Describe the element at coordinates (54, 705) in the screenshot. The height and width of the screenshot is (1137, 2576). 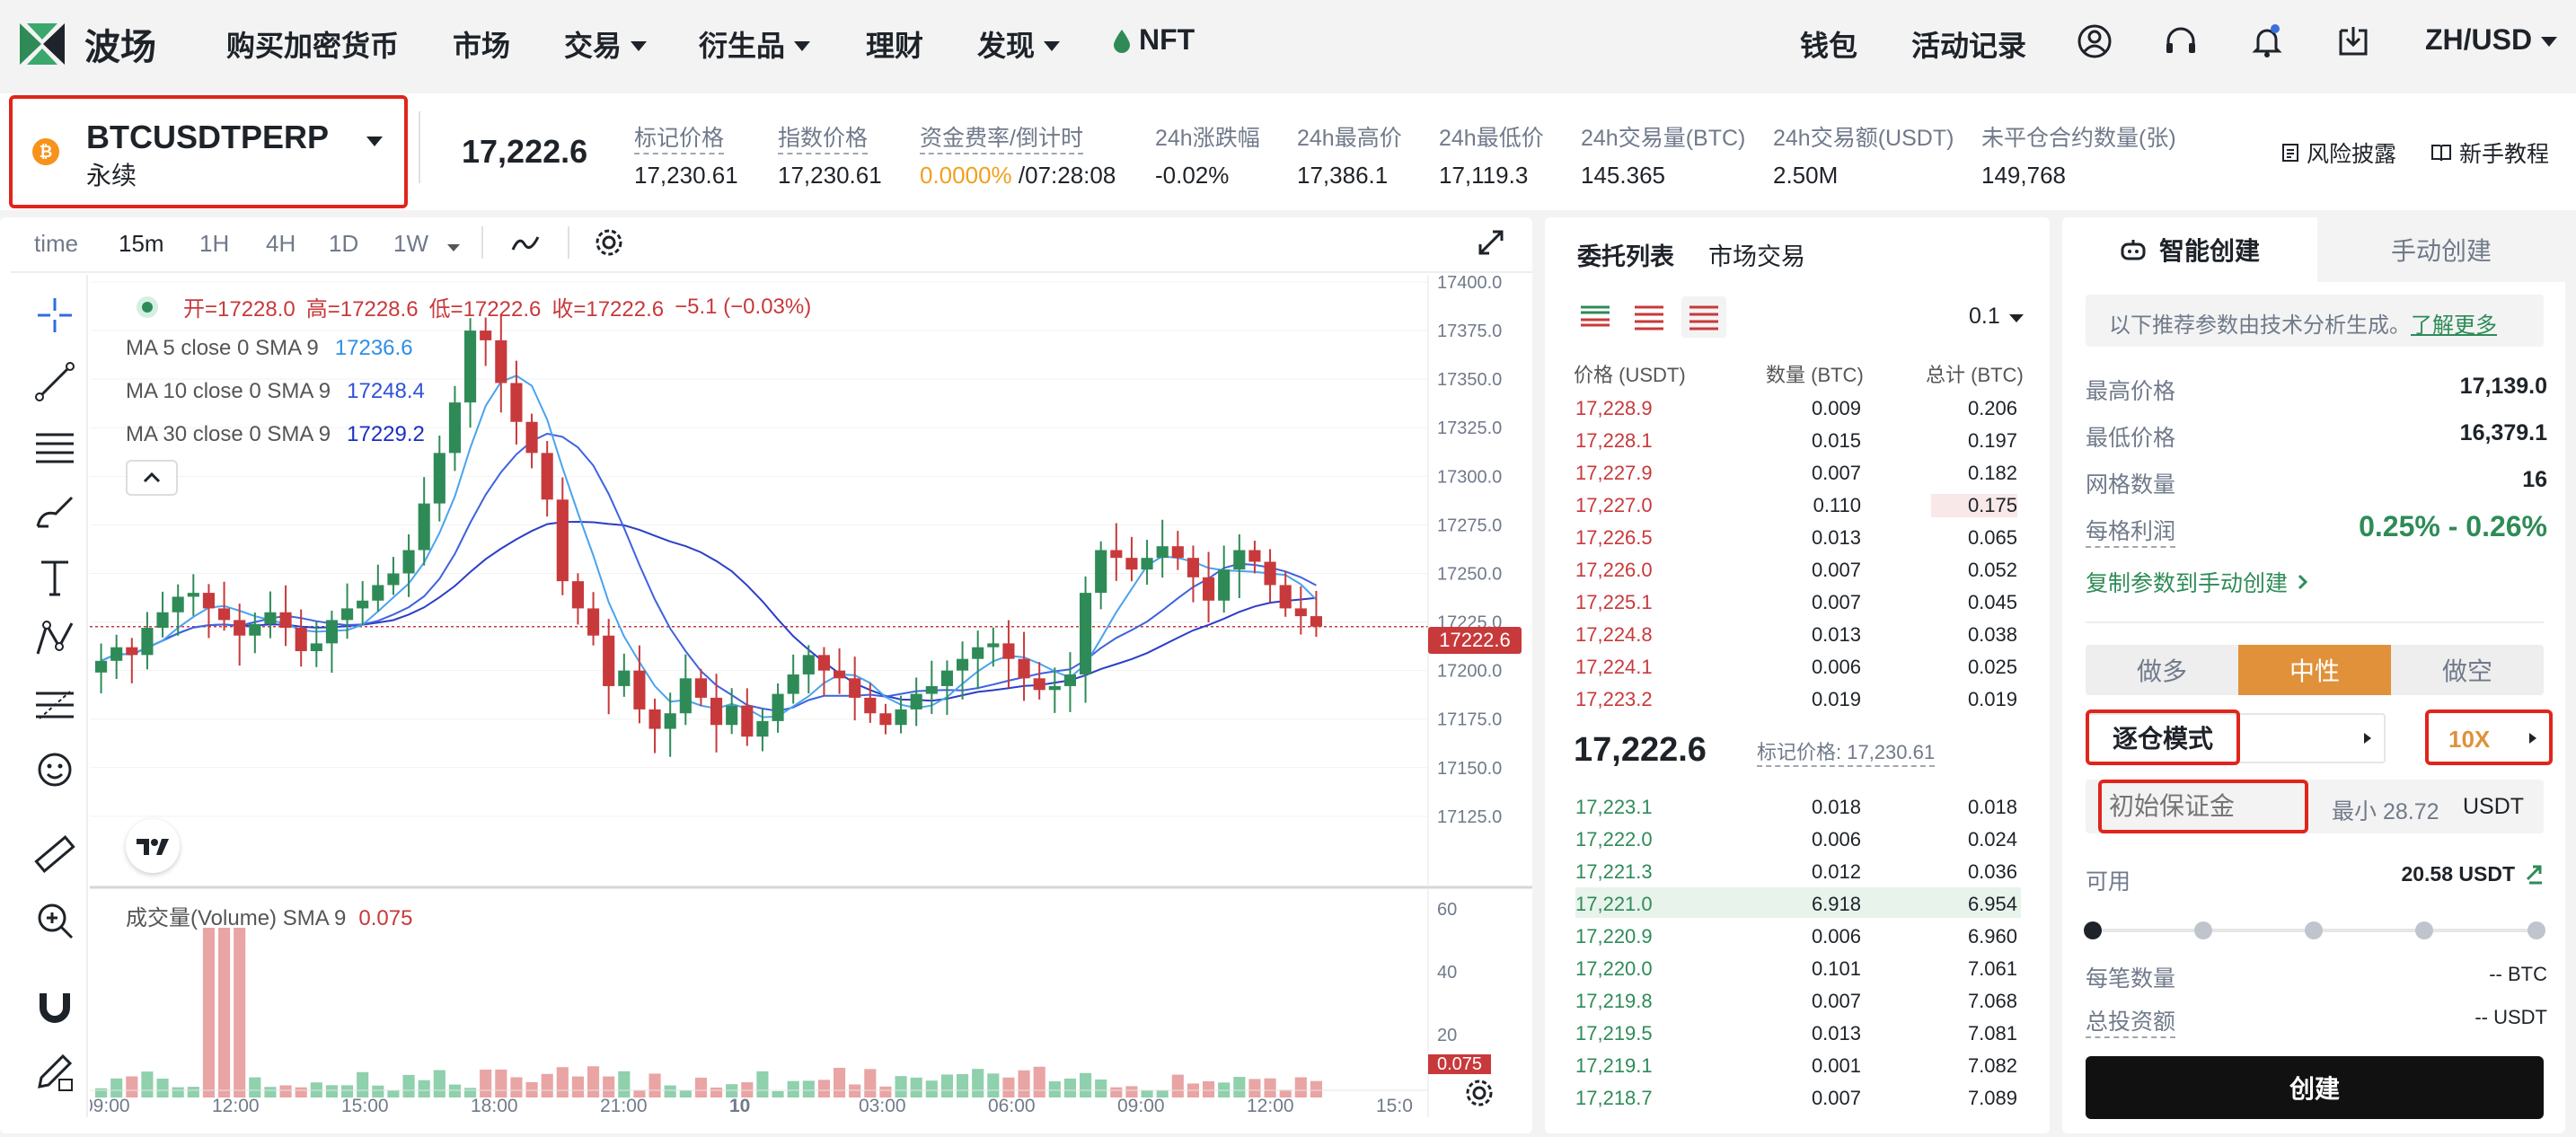
I see `fib-icon` at that location.